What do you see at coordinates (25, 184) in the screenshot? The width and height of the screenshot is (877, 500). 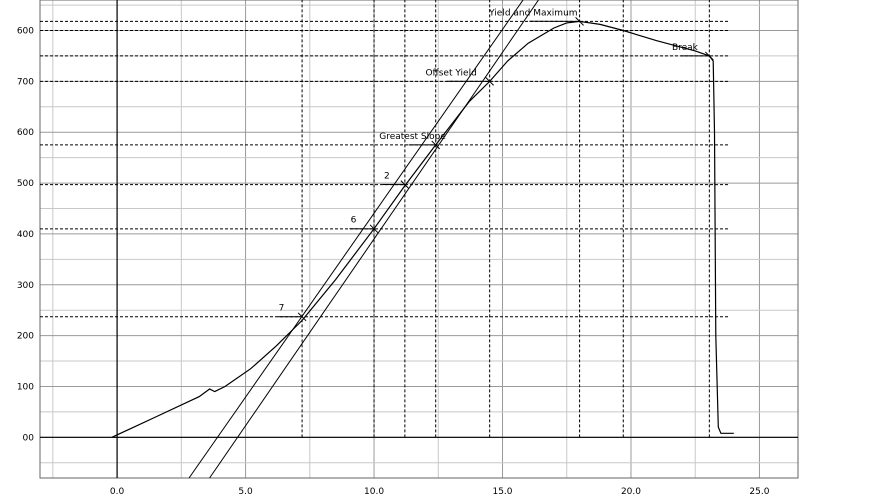 I see `y-tick-label: 500` at bounding box center [25, 184].